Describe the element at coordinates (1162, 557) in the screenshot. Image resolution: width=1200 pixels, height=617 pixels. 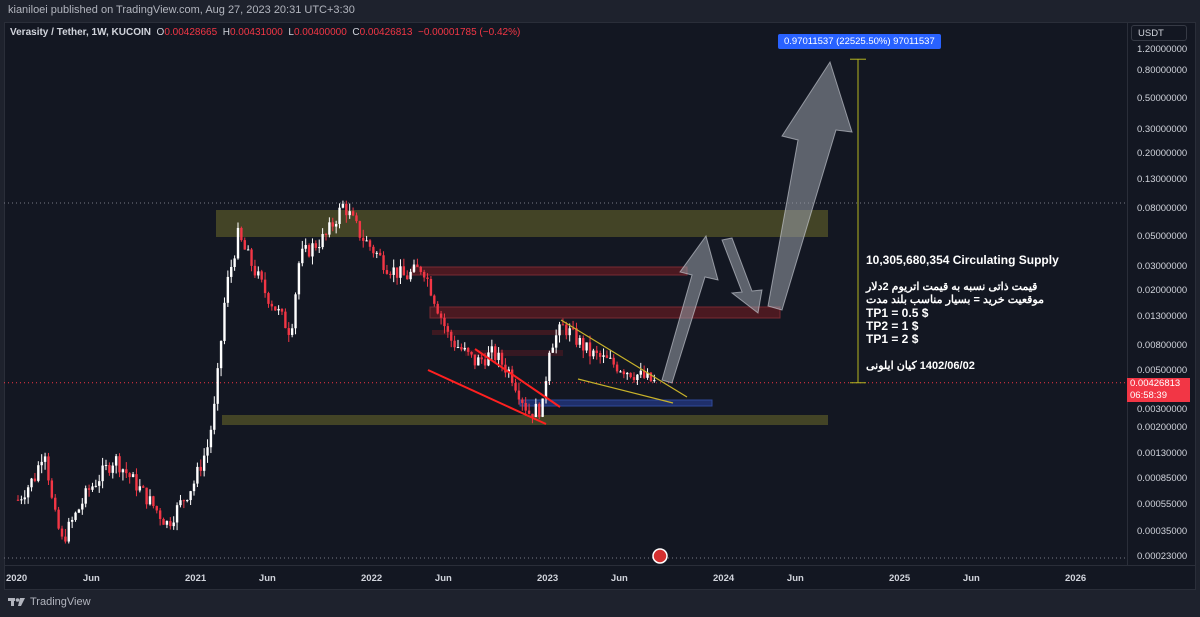
I see `price-tick: 0.00023000` at that location.